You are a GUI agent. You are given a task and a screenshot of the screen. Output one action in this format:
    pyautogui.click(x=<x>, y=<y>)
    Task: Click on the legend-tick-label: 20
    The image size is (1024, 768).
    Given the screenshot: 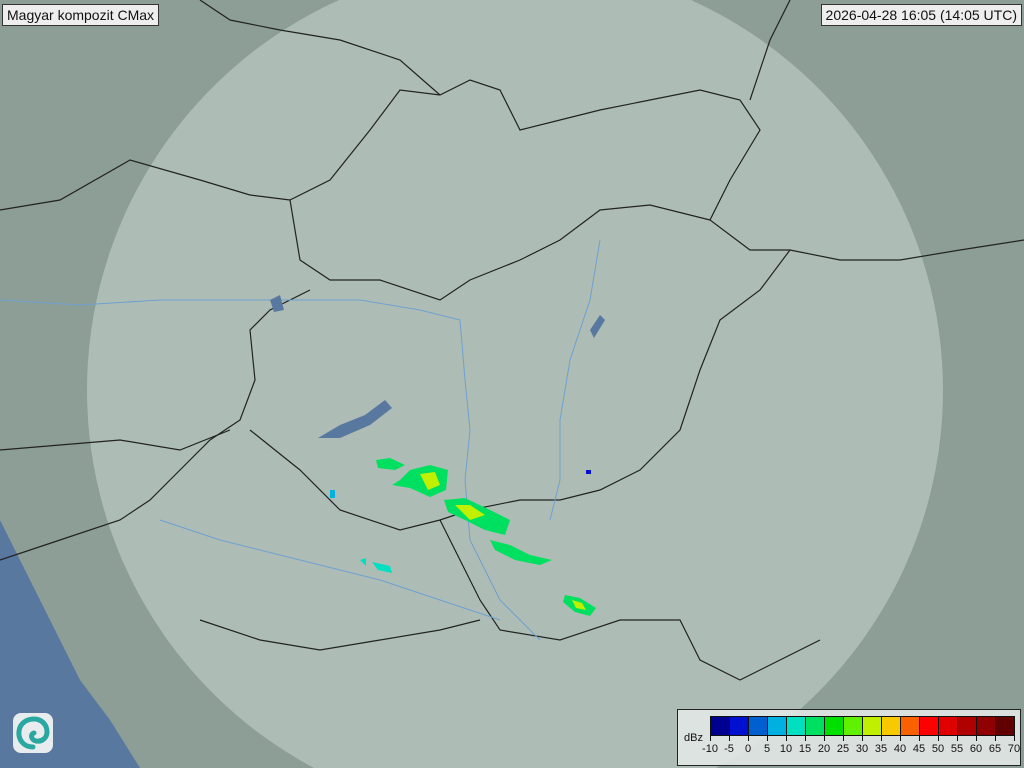 What is the action you would take?
    pyautogui.click(x=824, y=749)
    